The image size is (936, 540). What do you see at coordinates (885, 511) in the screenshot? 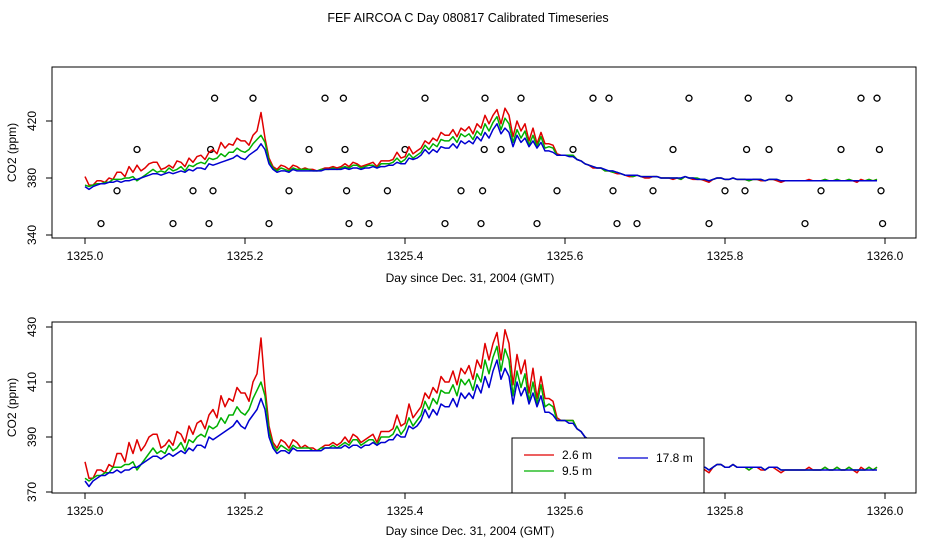
I see `bottom-x-tick-label: 1326.0` at bounding box center [885, 511].